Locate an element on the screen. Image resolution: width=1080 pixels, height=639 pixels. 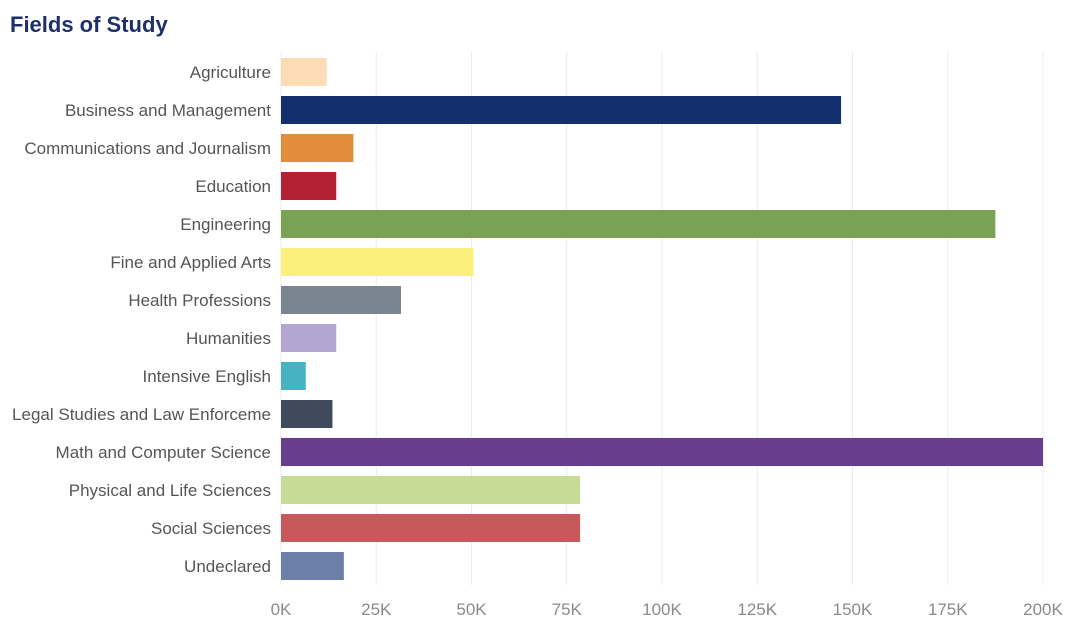
x-tick-label: 100K is located at coordinates (662, 609).